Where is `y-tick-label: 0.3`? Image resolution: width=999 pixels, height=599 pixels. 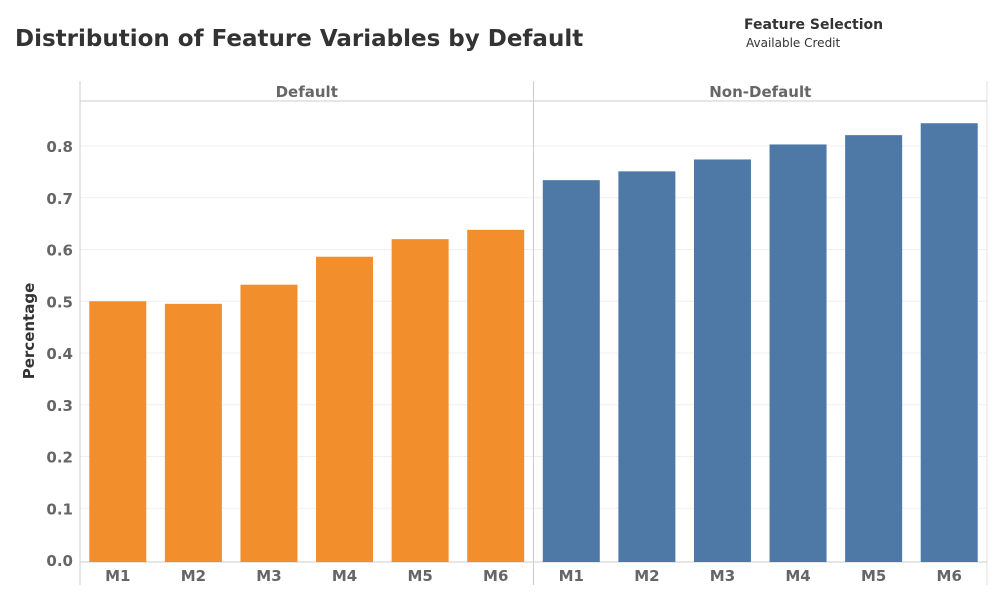
y-tick-label: 0.3 is located at coordinates (59, 406).